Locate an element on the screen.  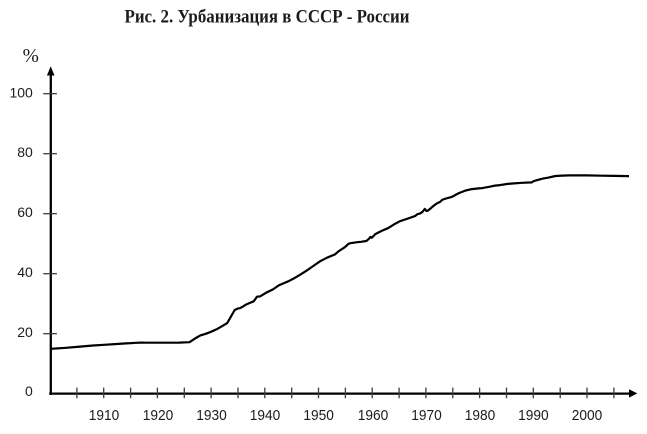
svg-text: 1910 is located at coordinates (104, 415).